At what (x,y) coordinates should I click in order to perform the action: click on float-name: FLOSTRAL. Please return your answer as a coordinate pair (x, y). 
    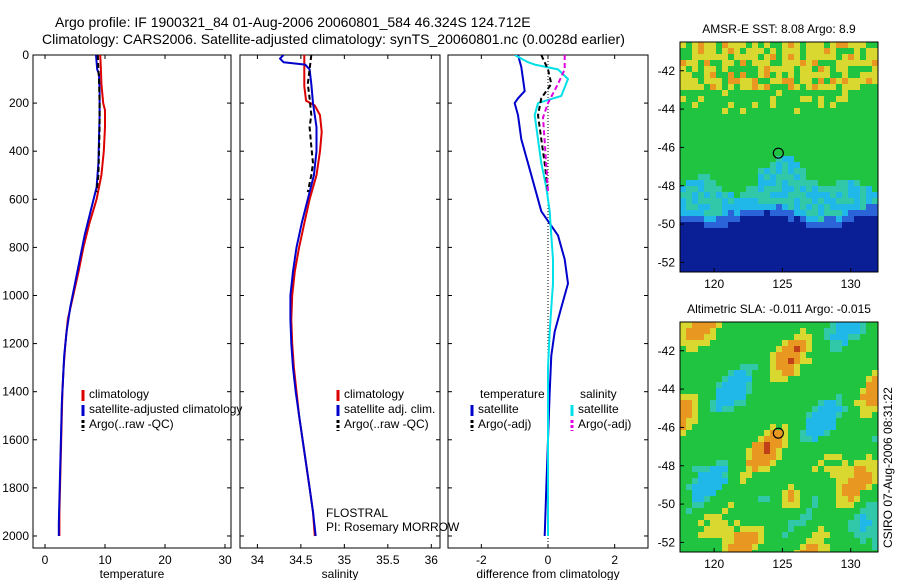
    Looking at the image, I should click on (357, 513).